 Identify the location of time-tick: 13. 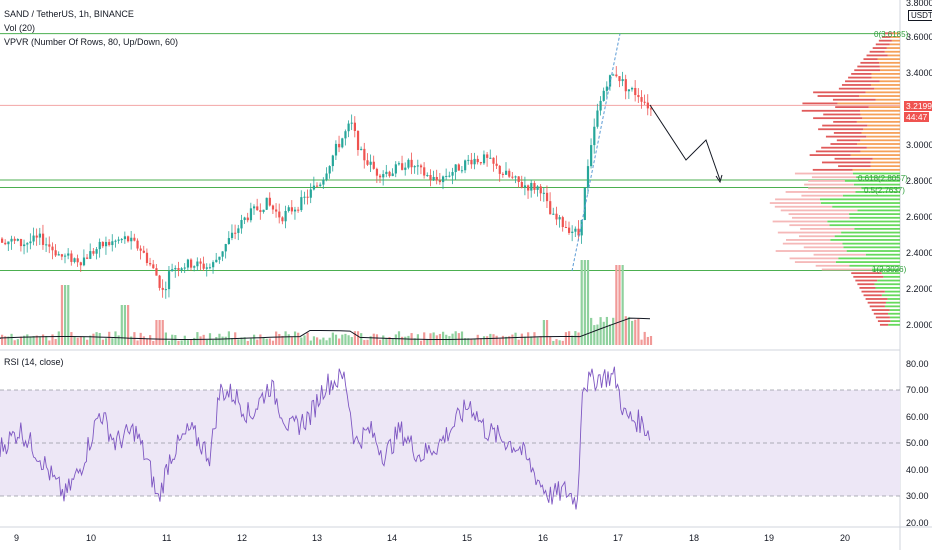
(317, 538).